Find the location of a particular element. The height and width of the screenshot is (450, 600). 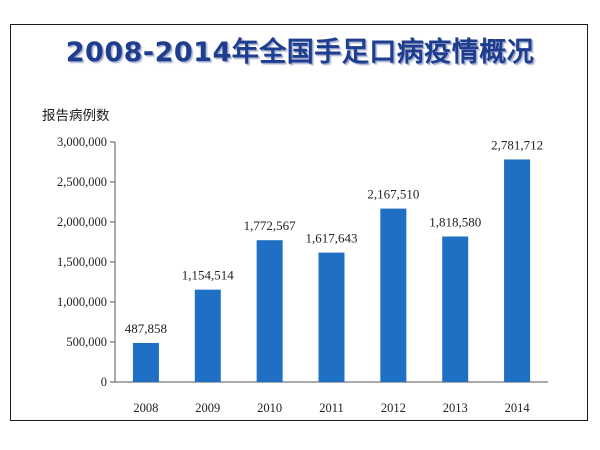

data-label-2011: 1,617,643 is located at coordinates (332, 238).